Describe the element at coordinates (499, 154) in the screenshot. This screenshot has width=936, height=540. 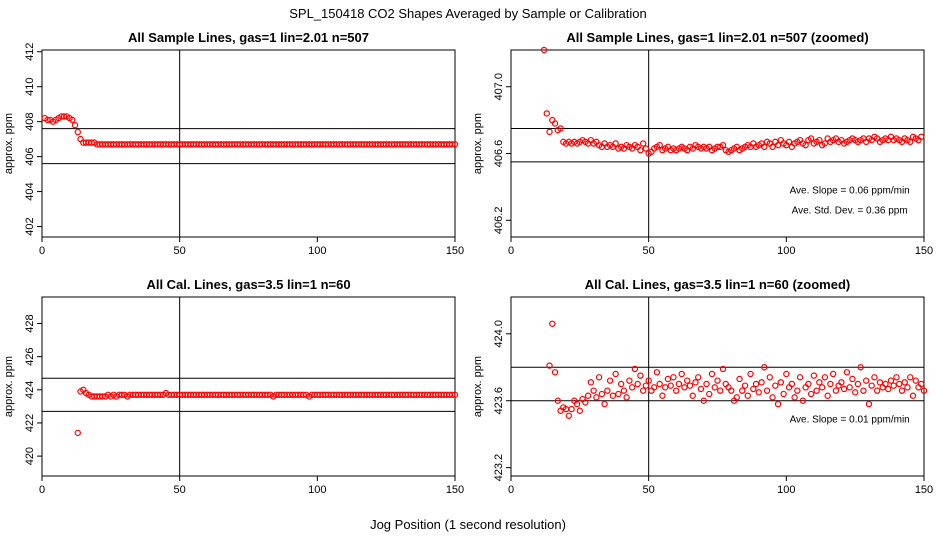
I see `y-tick-label: 406.6` at that location.